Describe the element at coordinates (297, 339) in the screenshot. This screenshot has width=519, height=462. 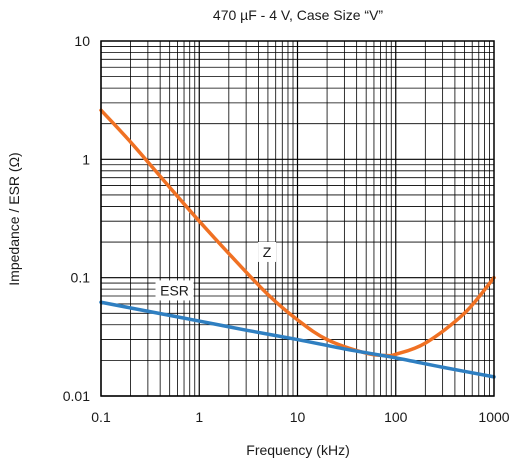
I see `series-line-esr` at that location.